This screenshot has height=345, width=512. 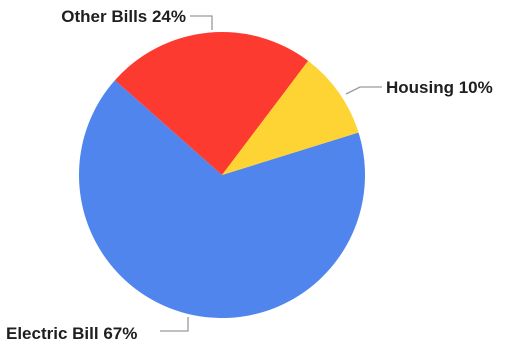 I want to click on slice-label-housing: Housing 10%, so click(x=439, y=87).